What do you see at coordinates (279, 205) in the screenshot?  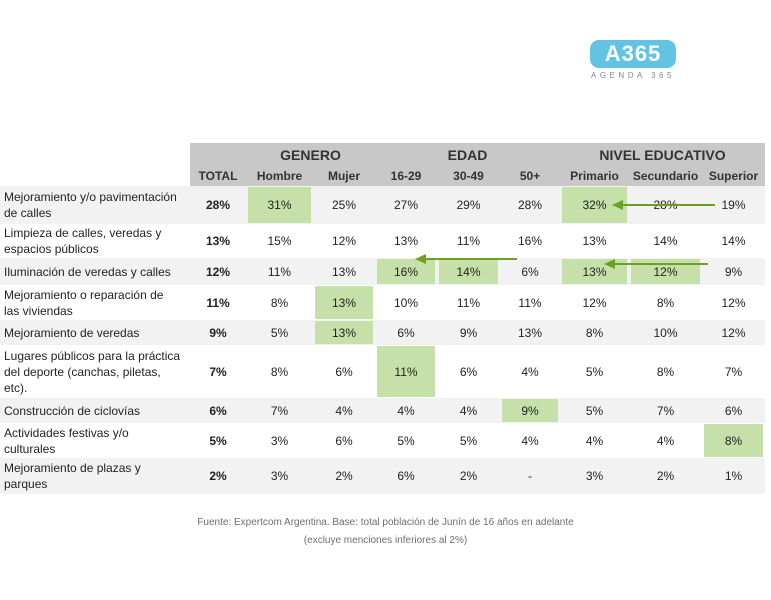 I see `table-cell: 31%` at bounding box center [279, 205].